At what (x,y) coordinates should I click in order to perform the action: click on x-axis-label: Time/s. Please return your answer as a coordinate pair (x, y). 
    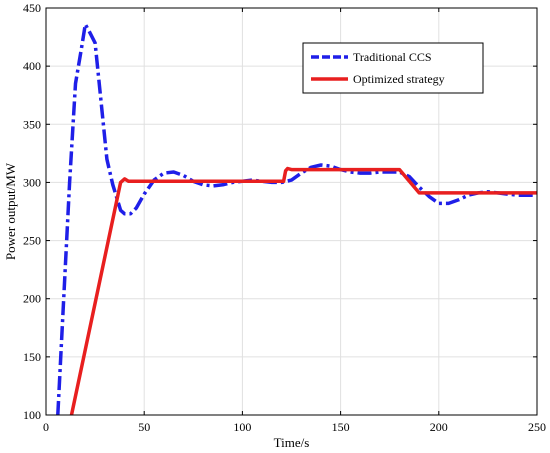
    Looking at the image, I should click on (292, 442).